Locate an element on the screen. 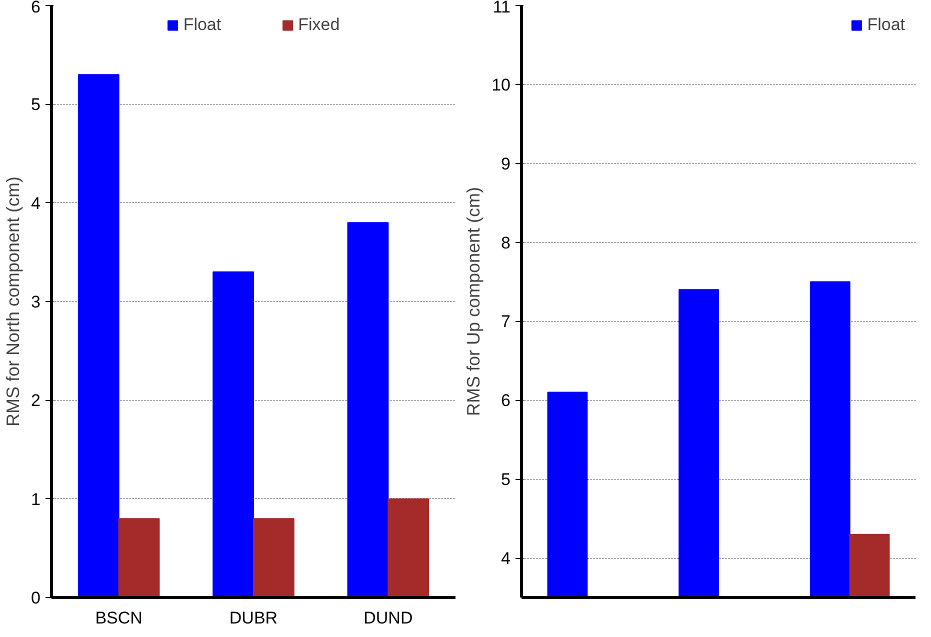  y-tick-label: 1 is located at coordinates (36, 499).